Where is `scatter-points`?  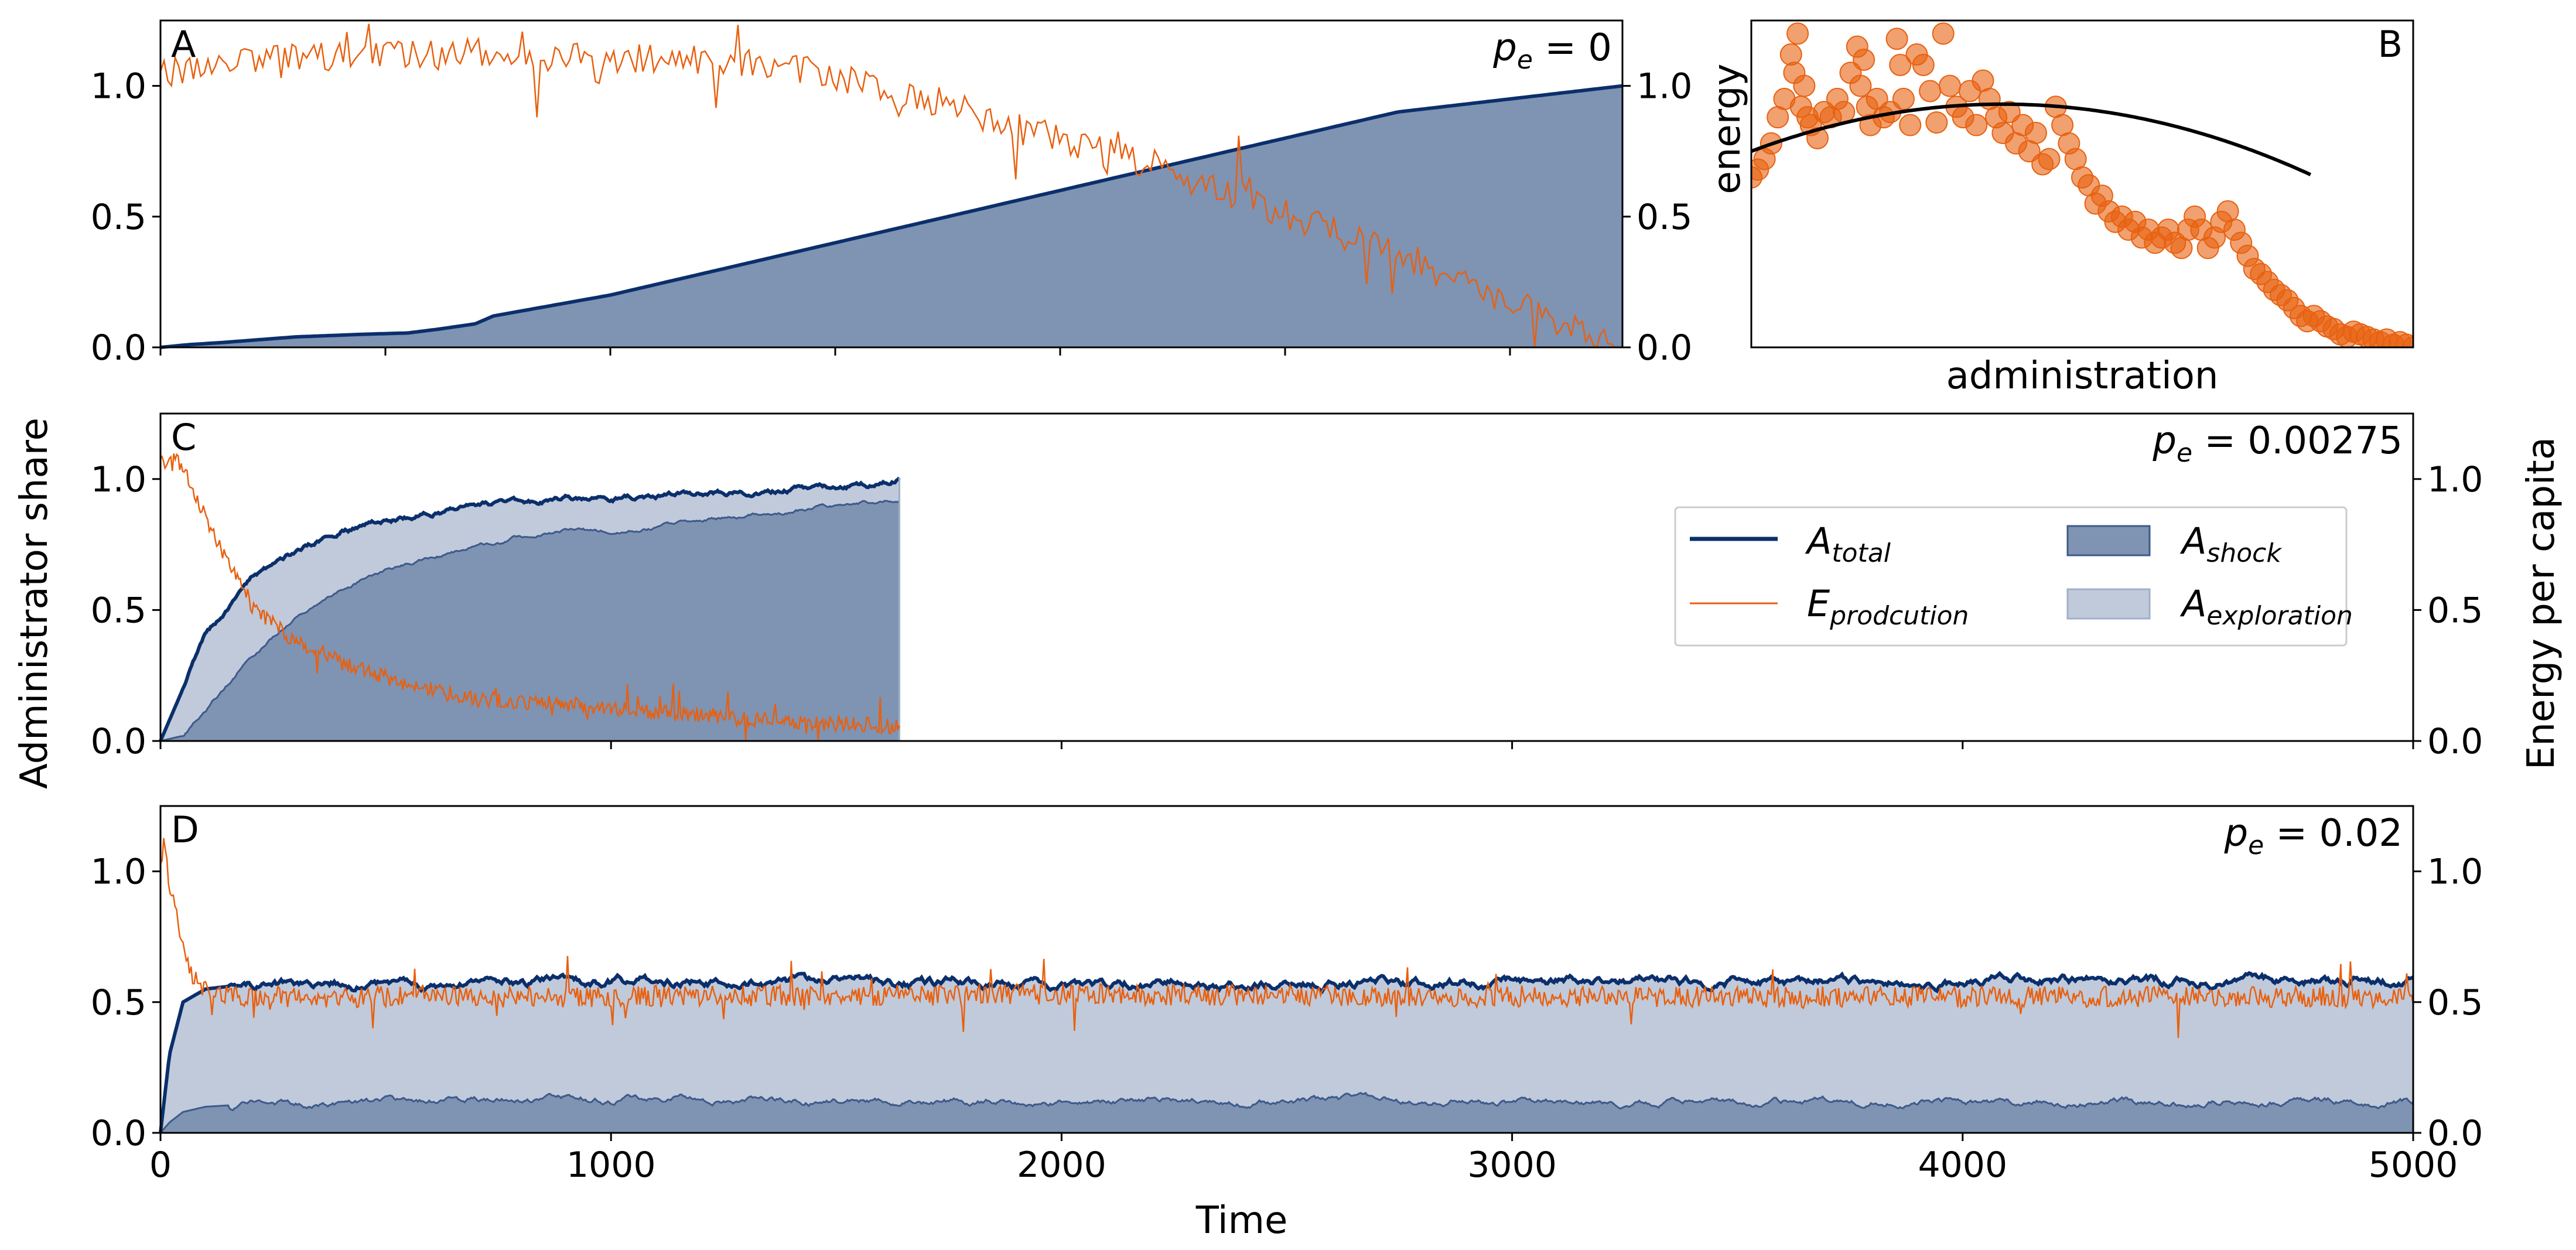
scatter-points is located at coordinates (2082, 185).